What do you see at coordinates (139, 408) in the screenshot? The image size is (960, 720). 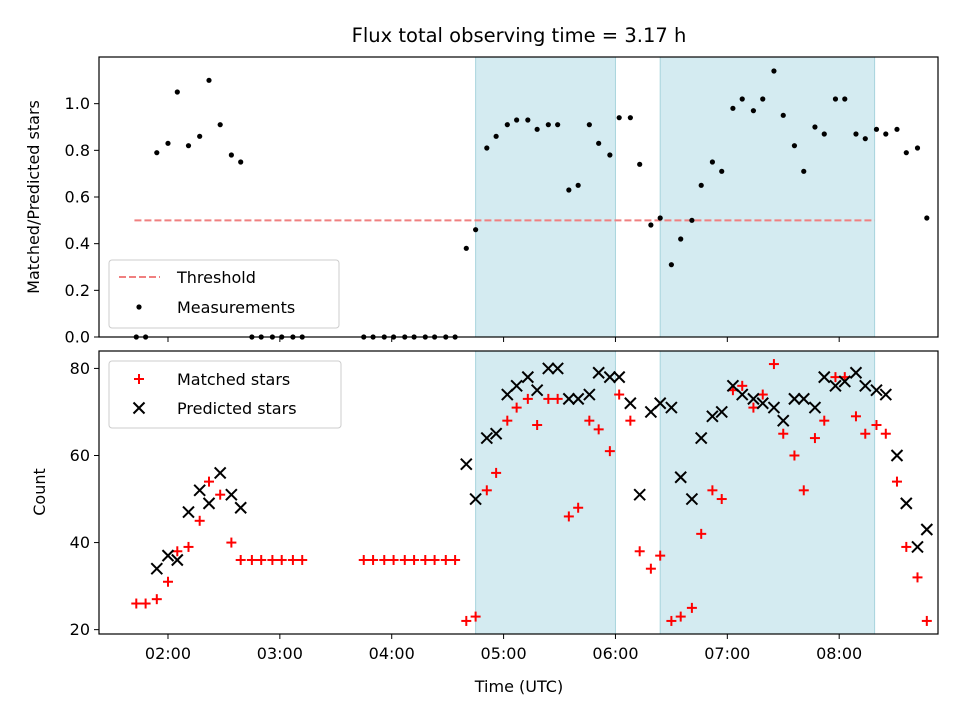 I see `predicted-stars-legend-marker` at bounding box center [139, 408].